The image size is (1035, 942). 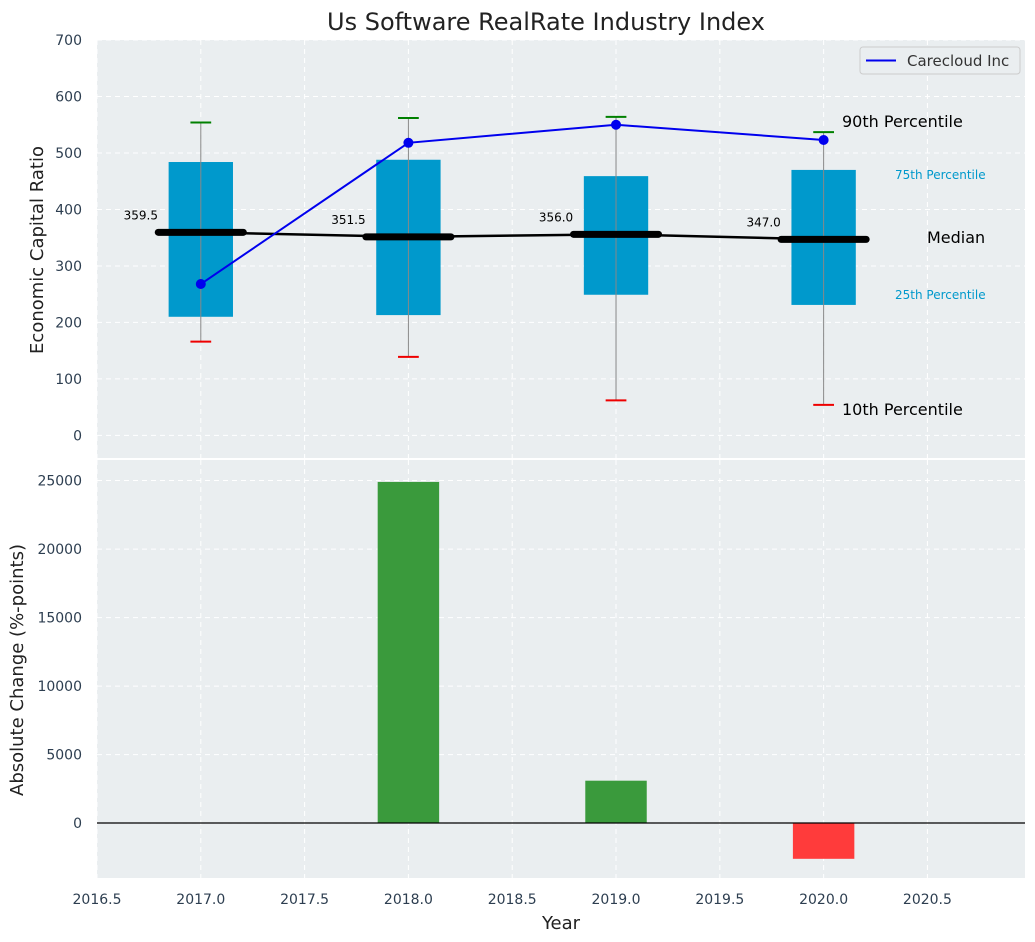 I want to click on x-tick-label: 2017.0, so click(x=200, y=900).